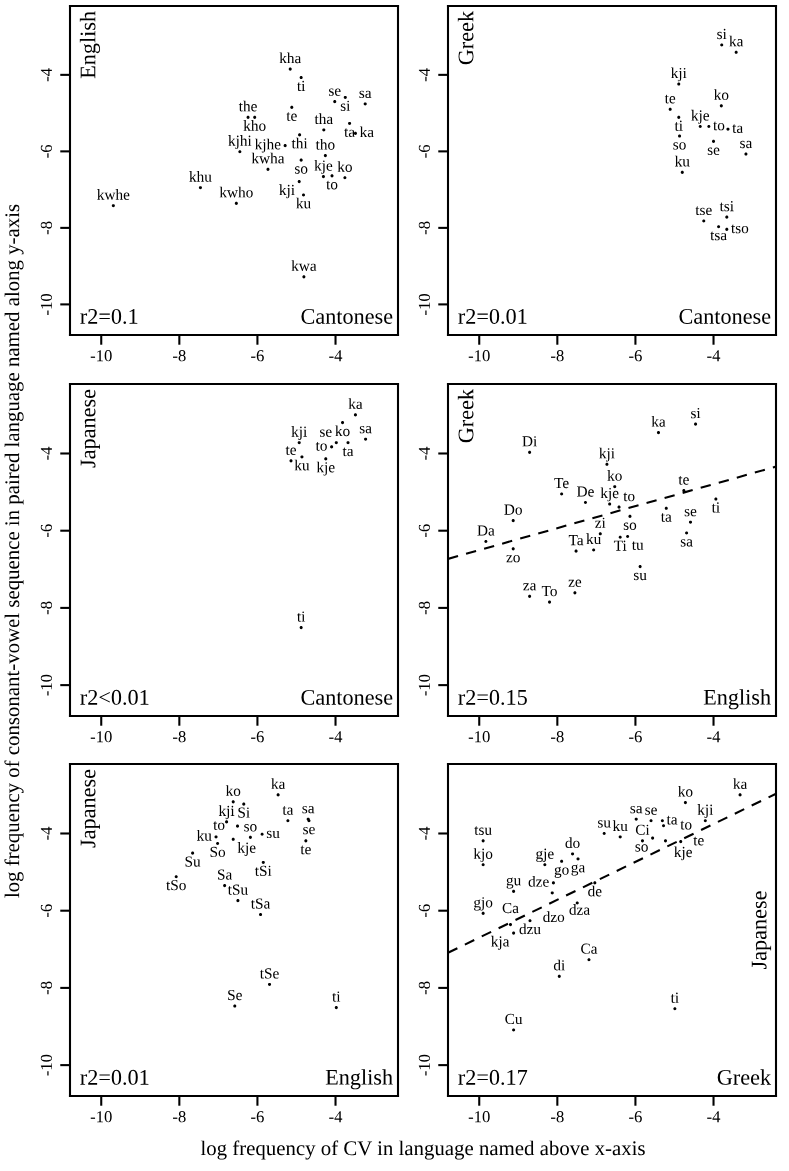 The height and width of the screenshot is (1171, 789). Describe the element at coordinates (740, 229) in the screenshot. I see `data-label: tso` at that location.